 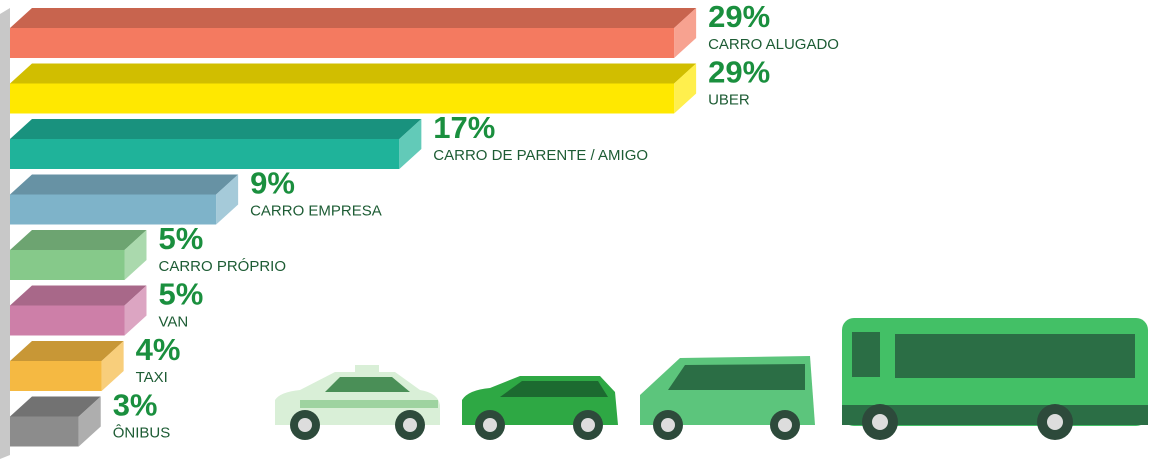 What do you see at coordinates (174, 321) in the screenshot?
I see `category-label: VAN` at bounding box center [174, 321].